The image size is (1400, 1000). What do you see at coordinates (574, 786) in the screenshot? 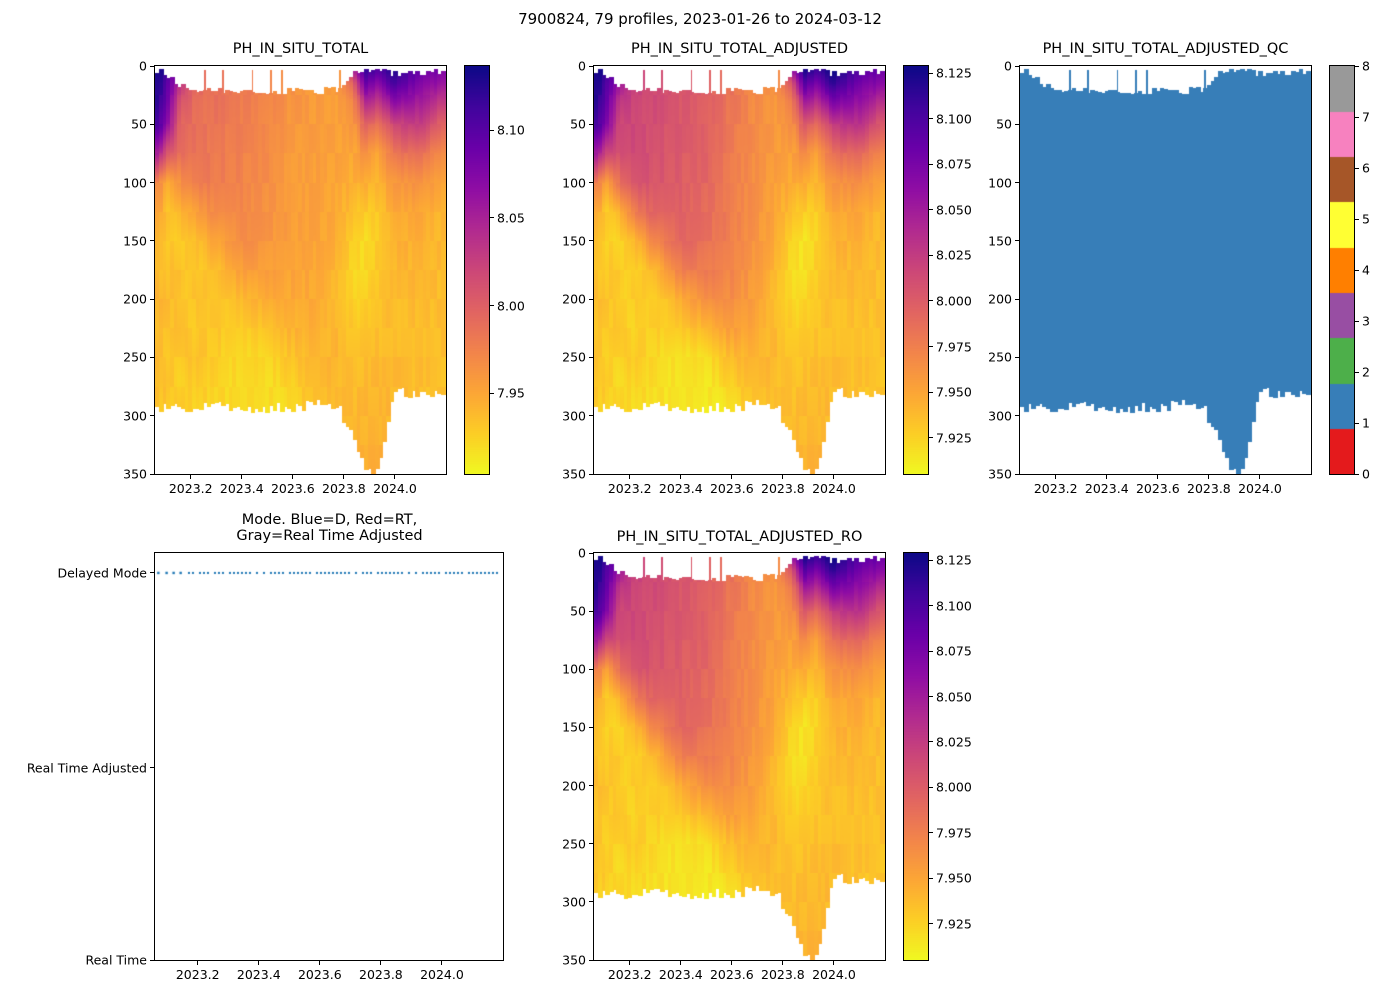
I see `y-tick-label: 200` at bounding box center [574, 786].